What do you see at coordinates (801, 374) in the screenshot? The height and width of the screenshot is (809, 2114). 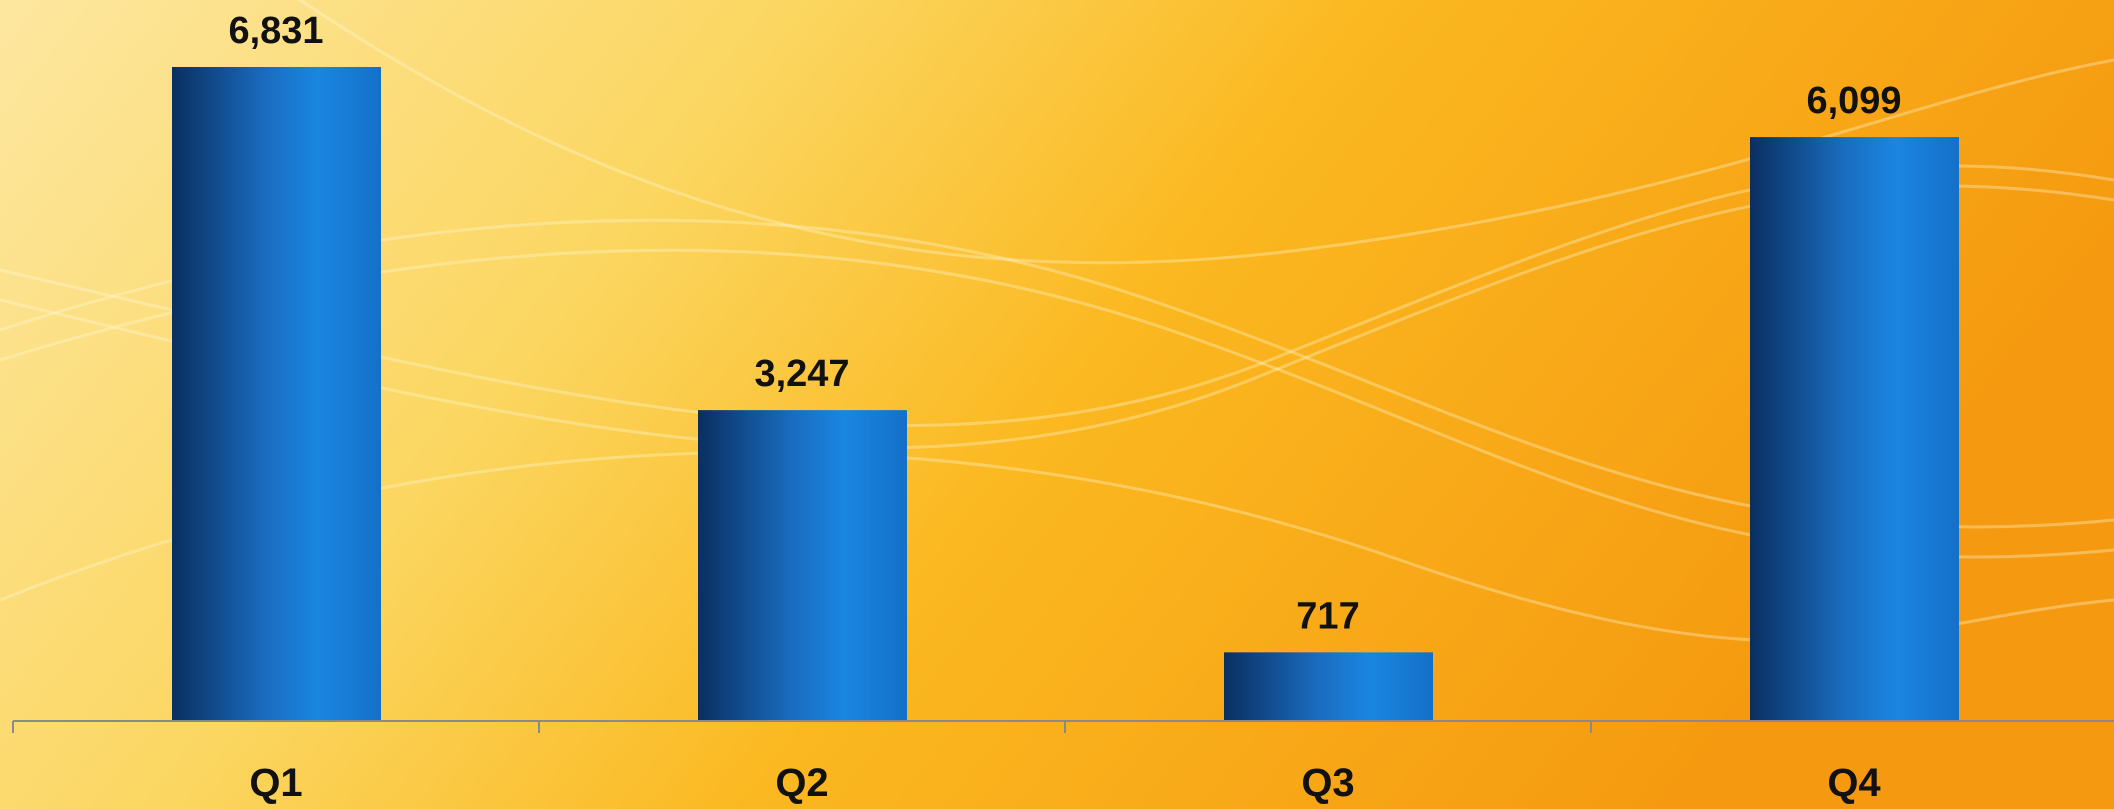 I see `value-label: 3,247` at bounding box center [801, 374].